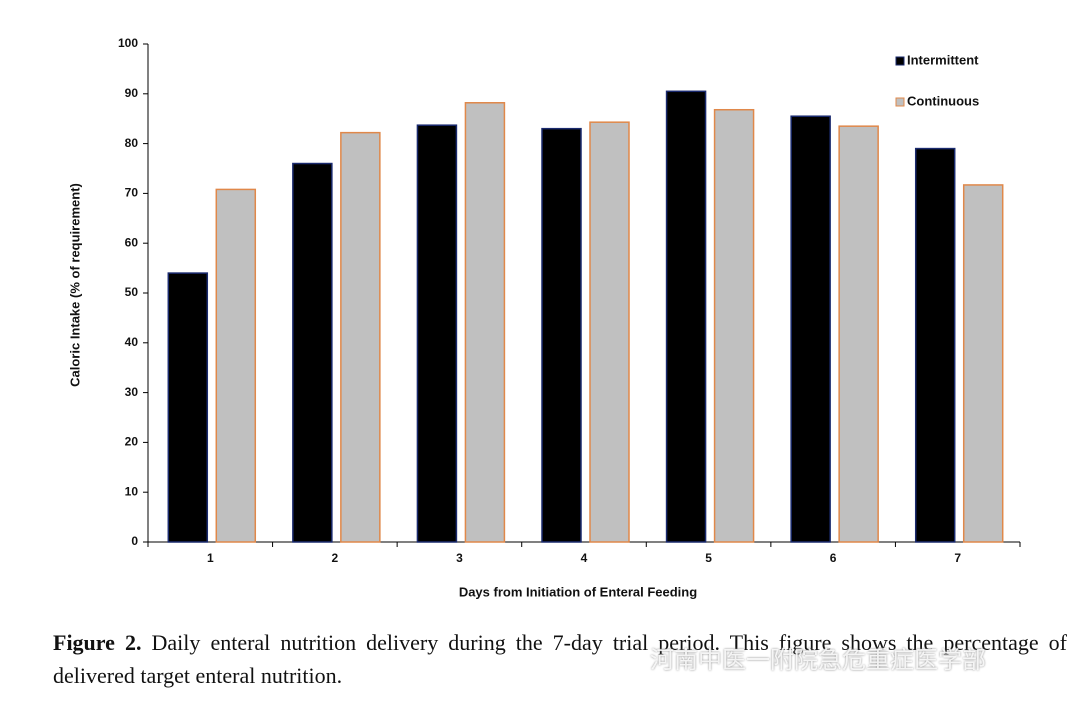 The height and width of the screenshot is (703, 1080). I want to click on legend-label: Continuous, so click(943, 100).